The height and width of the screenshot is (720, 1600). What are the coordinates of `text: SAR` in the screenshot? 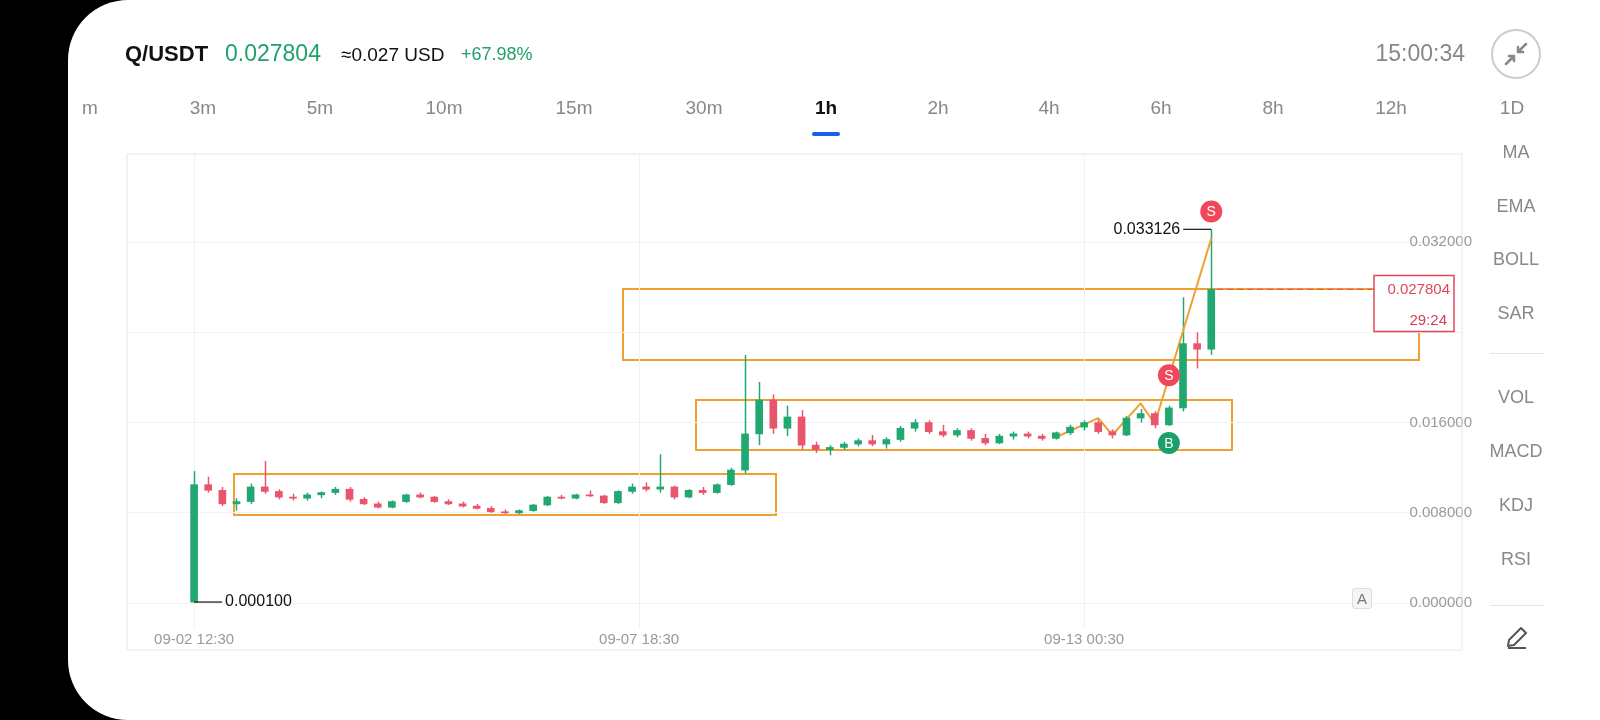 It's located at (1516, 313).